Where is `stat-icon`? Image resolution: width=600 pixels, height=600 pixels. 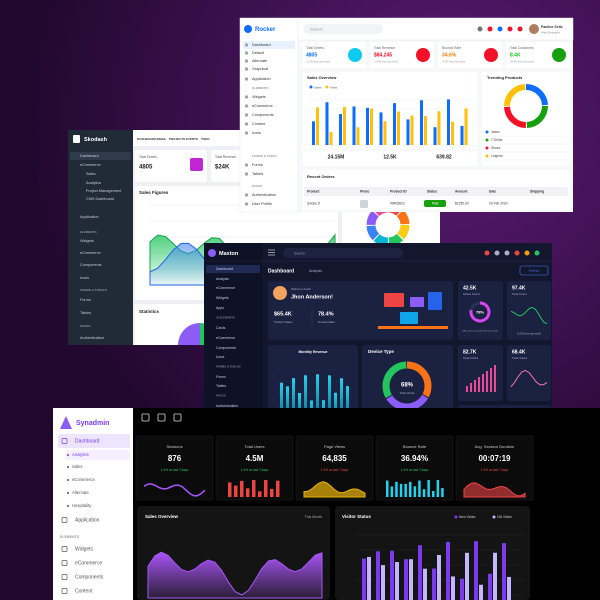
stat-icon is located at coordinates (196, 164).